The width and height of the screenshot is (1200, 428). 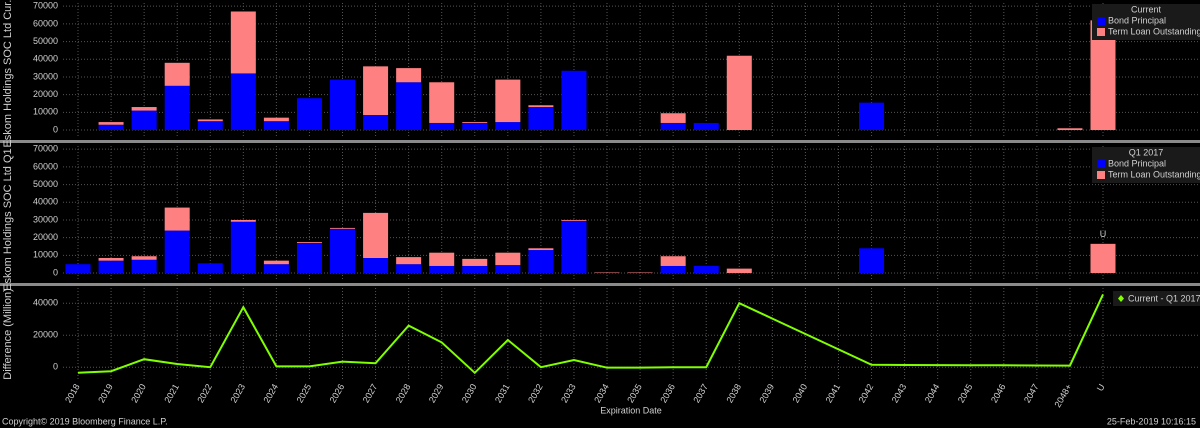 What do you see at coordinates (1146, 152) in the screenshot?
I see `legend-title: Q1 2017` at bounding box center [1146, 152].